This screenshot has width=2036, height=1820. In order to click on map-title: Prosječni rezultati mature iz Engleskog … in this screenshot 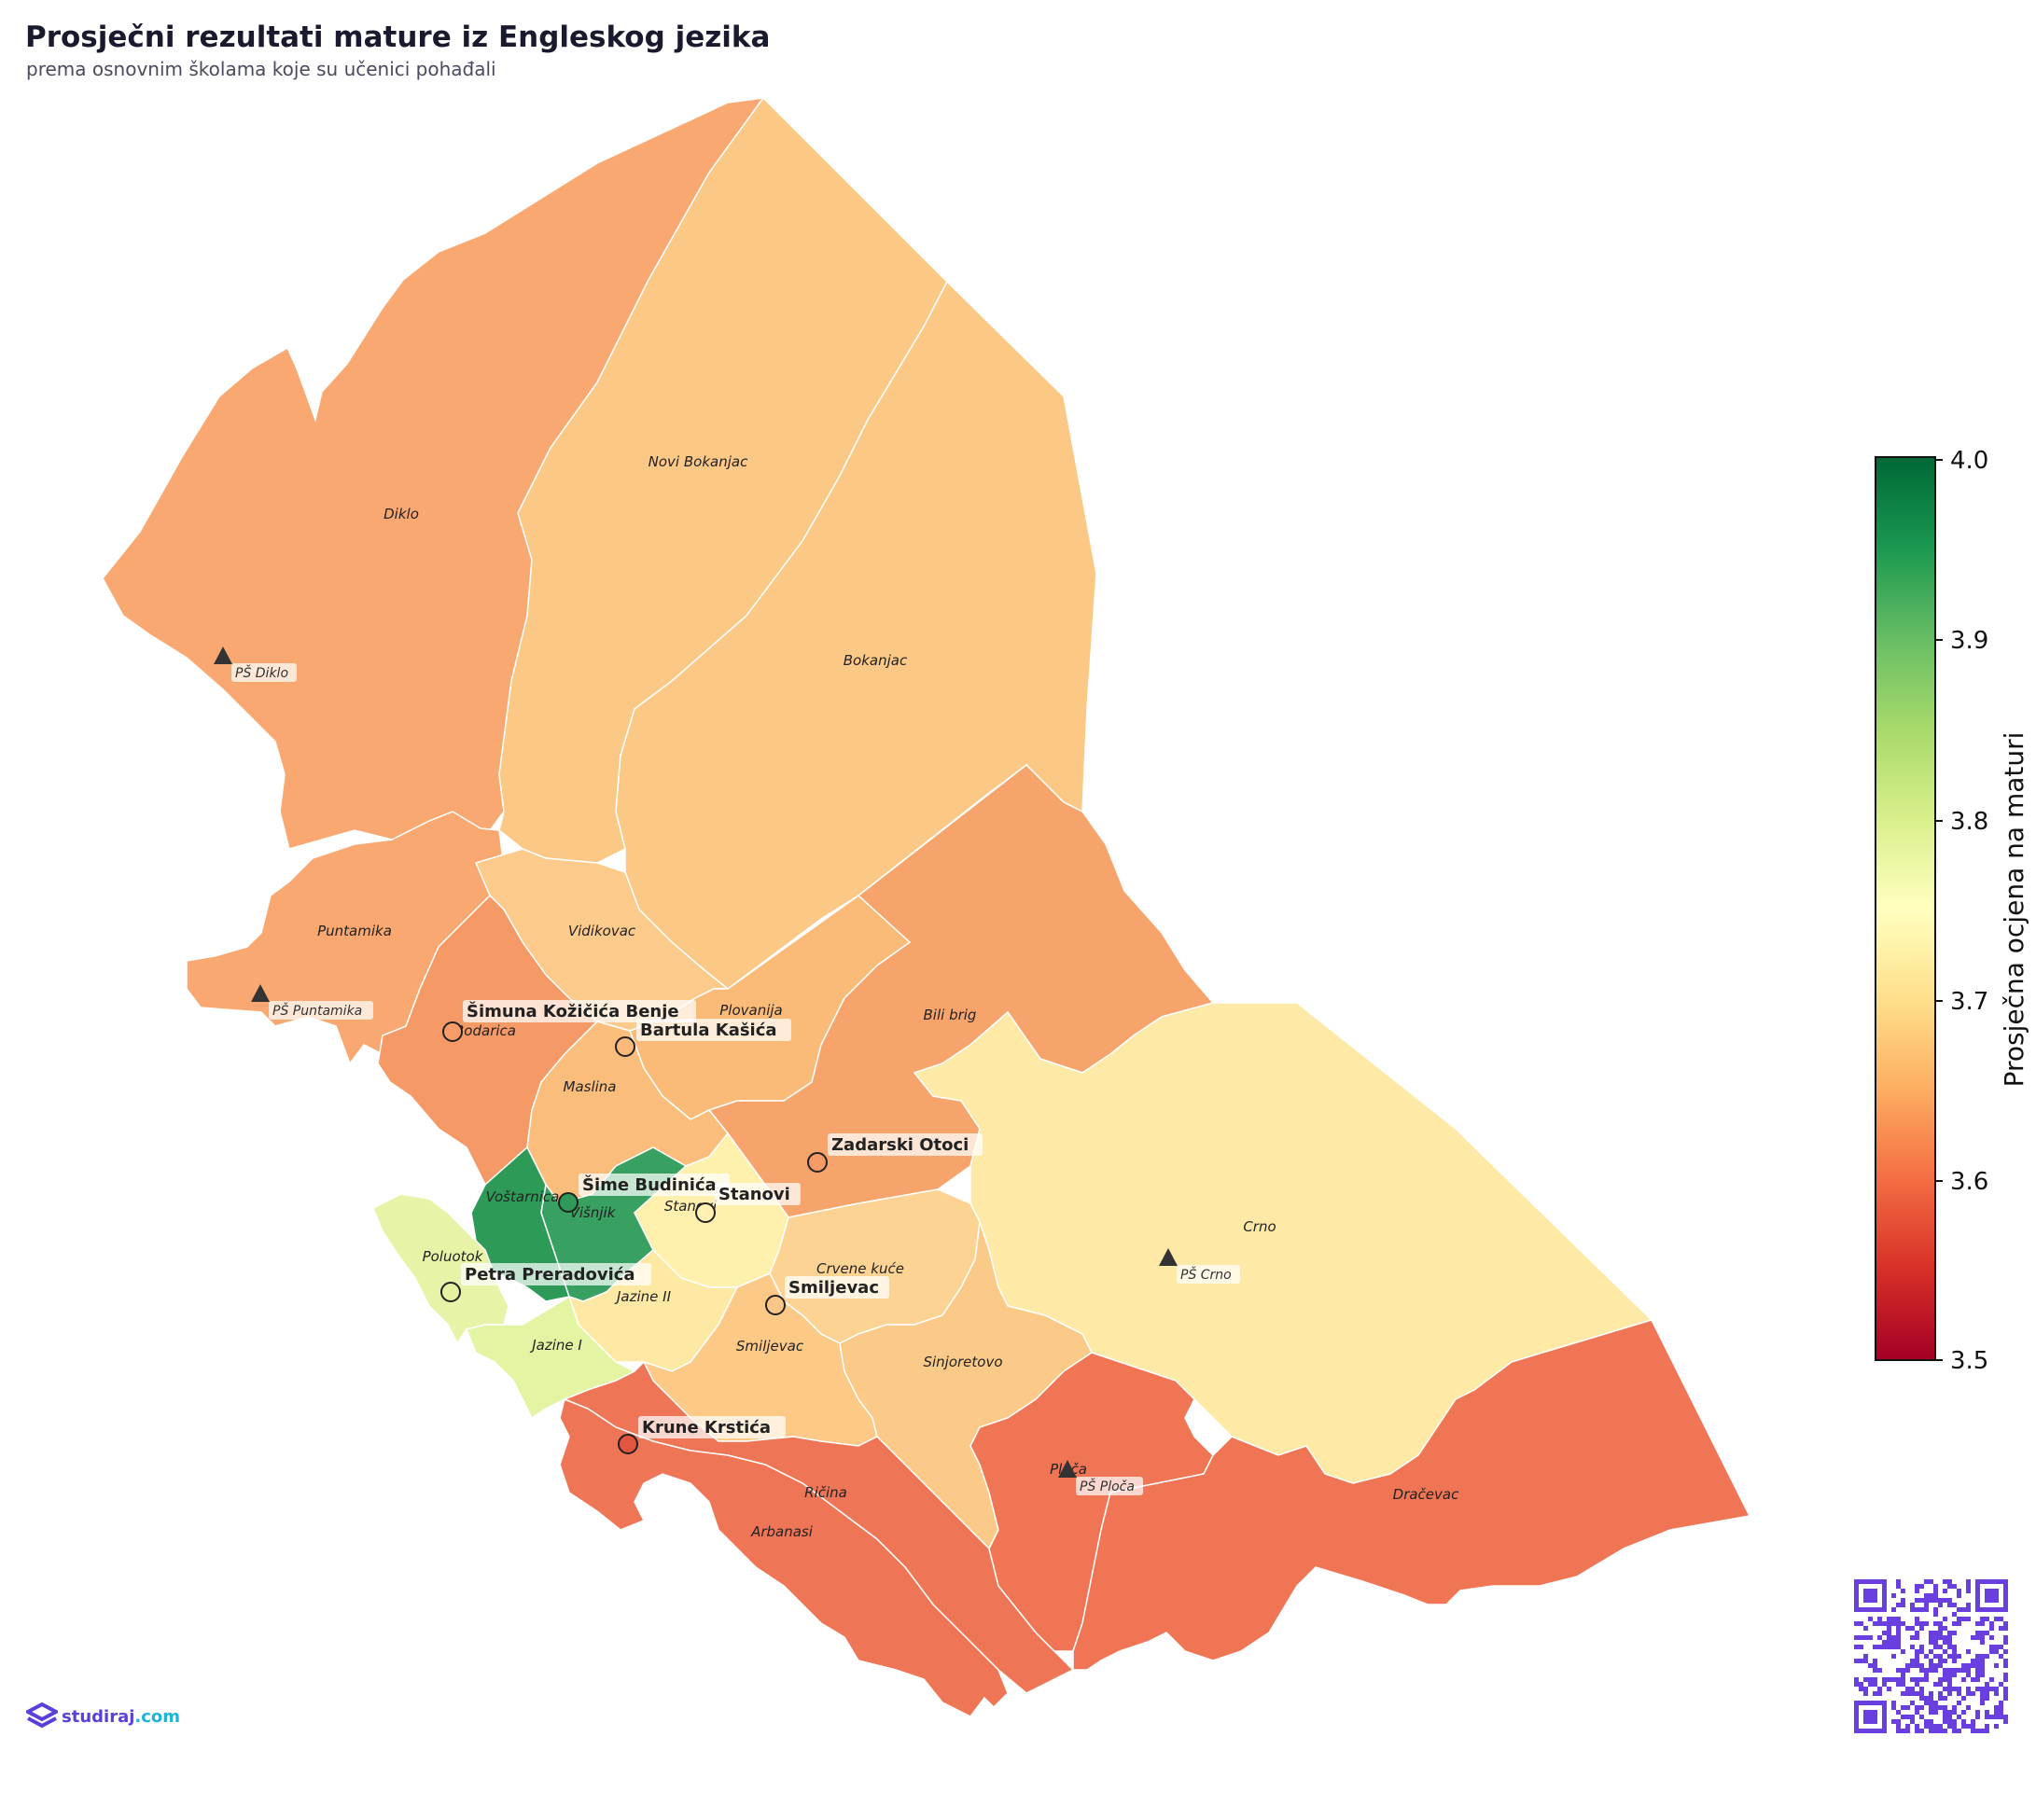, I will do `click(398, 37)`.